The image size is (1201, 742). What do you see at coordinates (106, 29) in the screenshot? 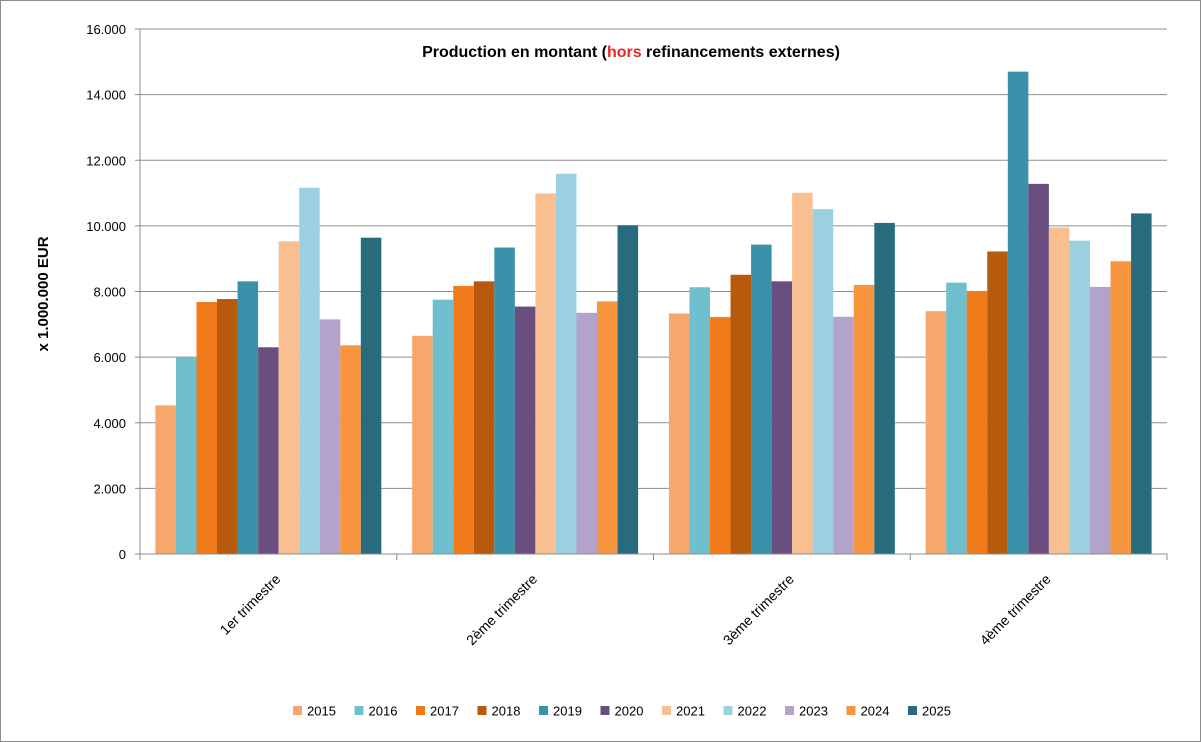
I see `y-tick-label: 16.000` at bounding box center [106, 29].